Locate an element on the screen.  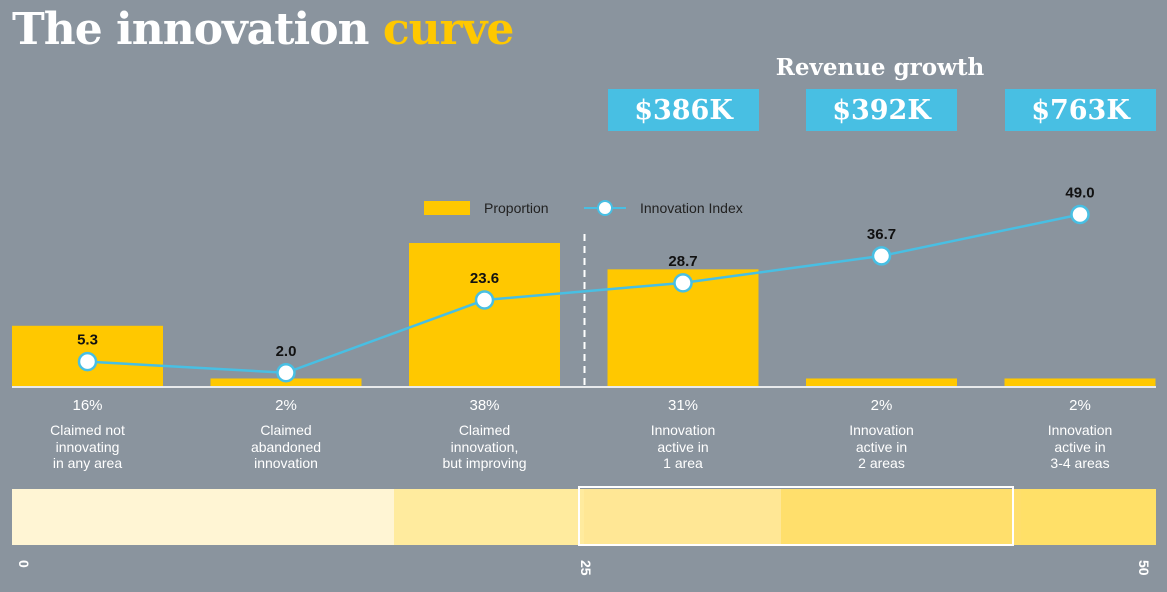
index-label-1: 2.0 is located at coordinates (286, 351).